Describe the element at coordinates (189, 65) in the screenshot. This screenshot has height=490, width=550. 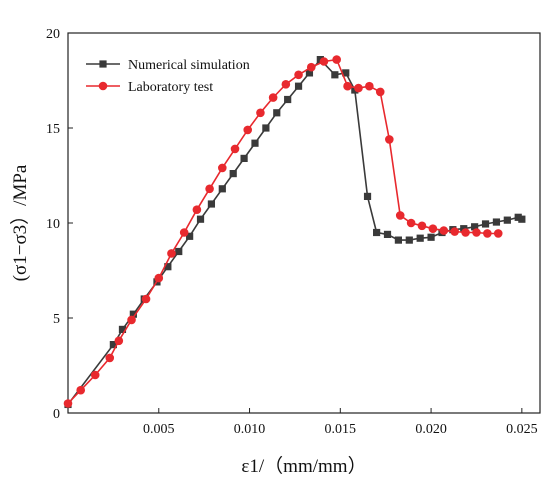
I see `legend-label: Numerical simulation` at that location.